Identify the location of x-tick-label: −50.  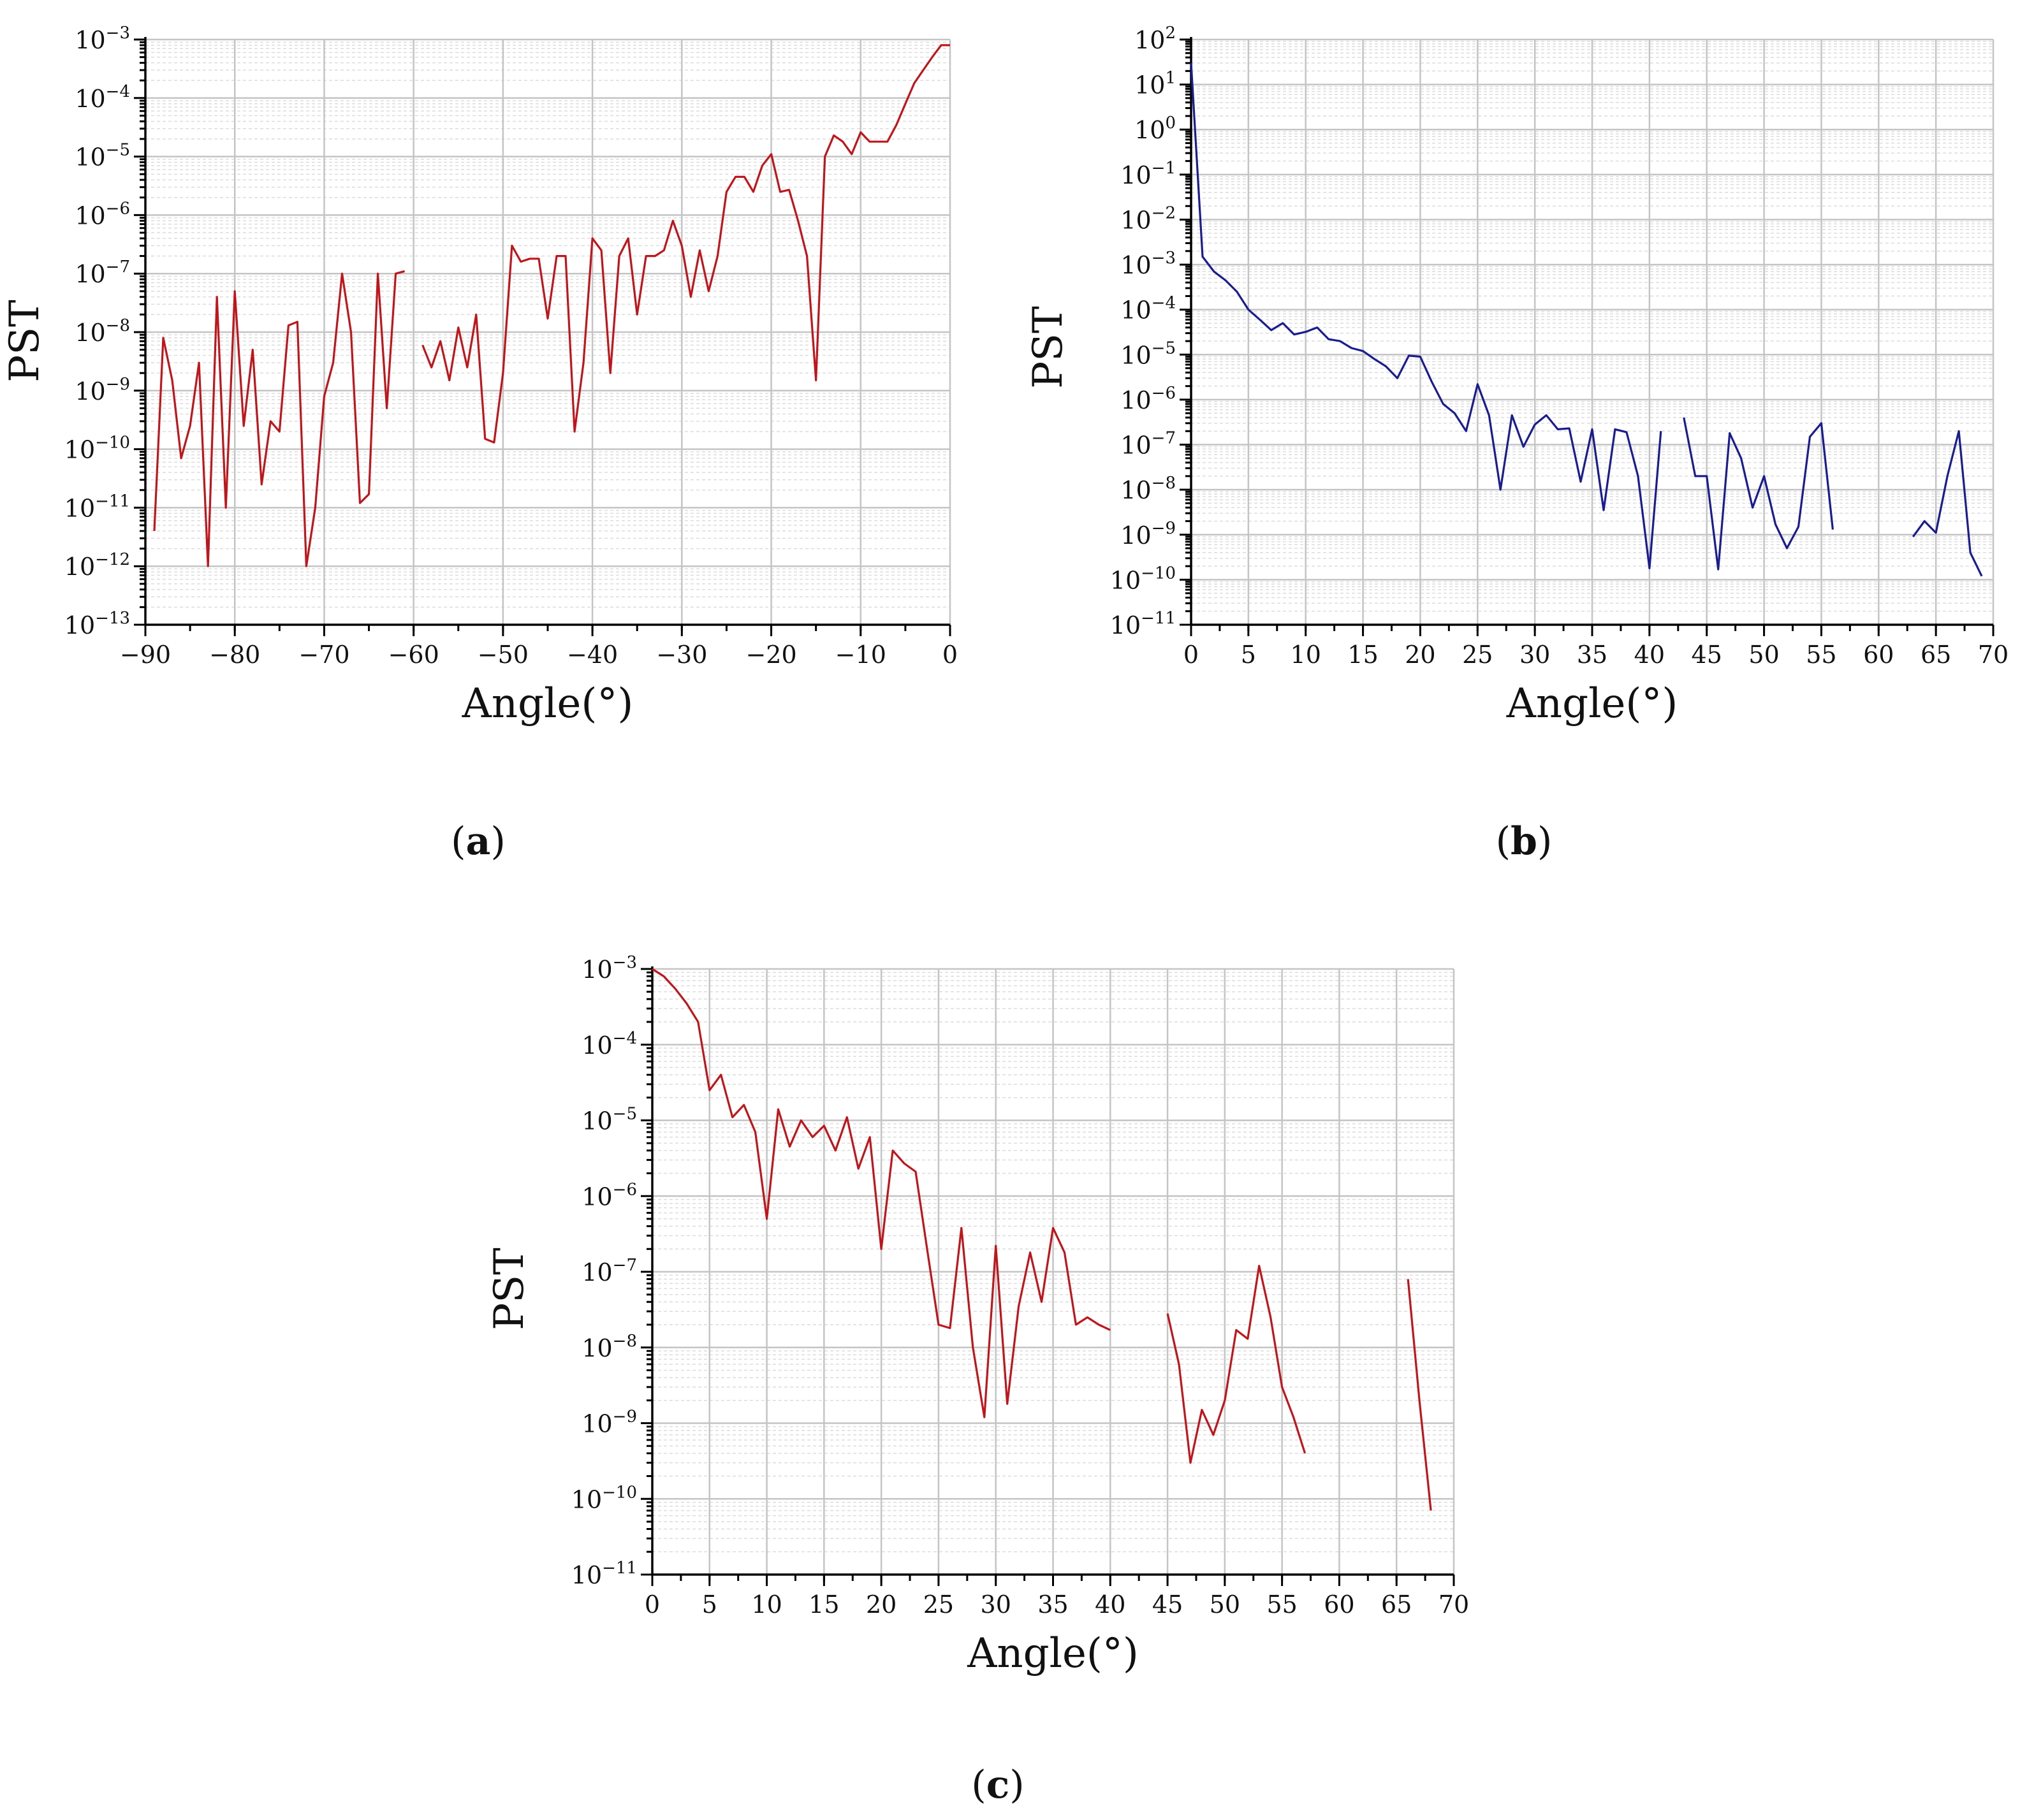
(504, 655).